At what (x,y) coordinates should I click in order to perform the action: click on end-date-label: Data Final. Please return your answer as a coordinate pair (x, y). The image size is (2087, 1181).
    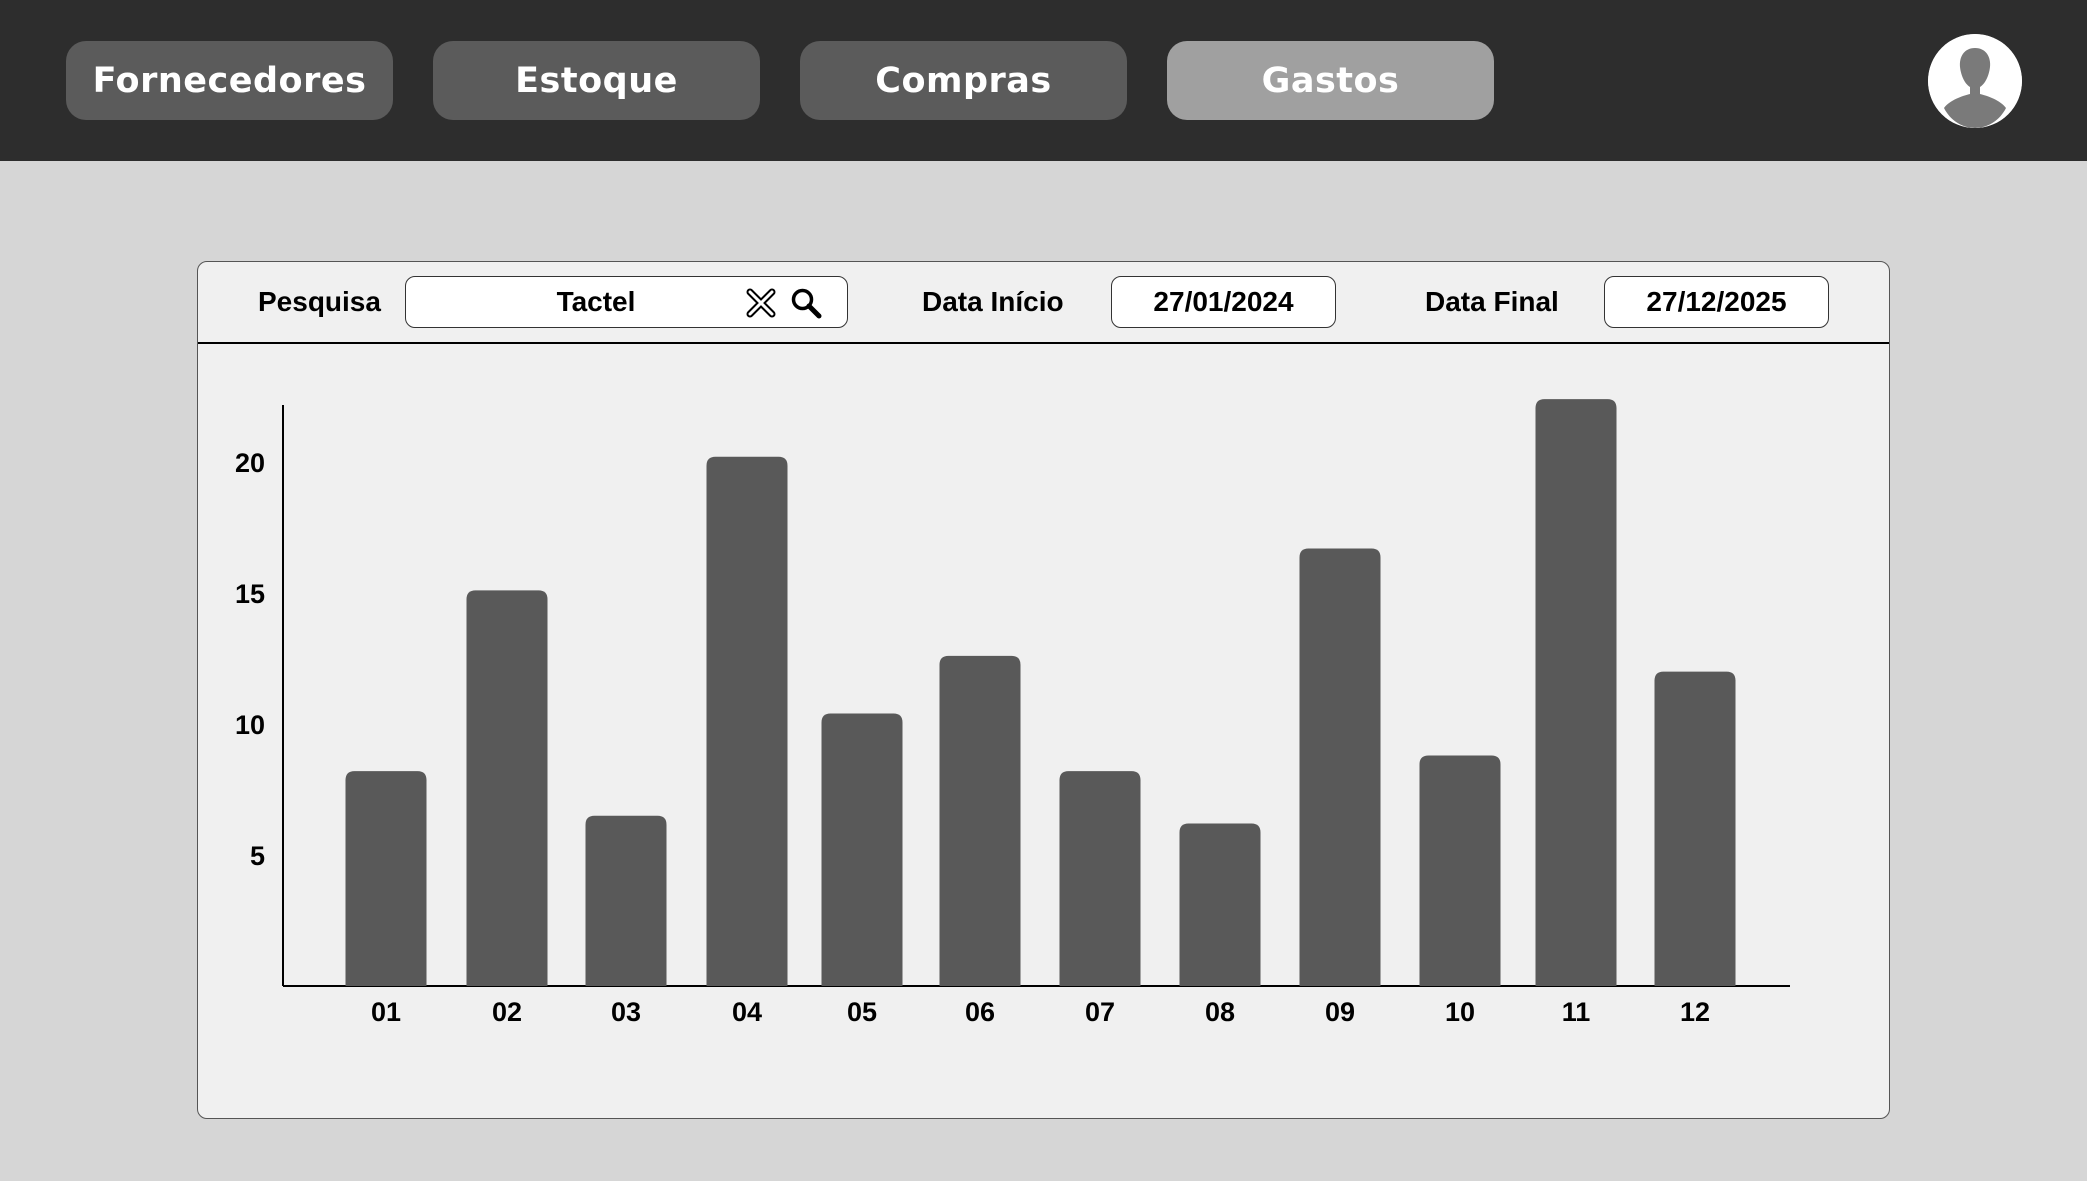
    Looking at the image, I should click on (1492, 301).